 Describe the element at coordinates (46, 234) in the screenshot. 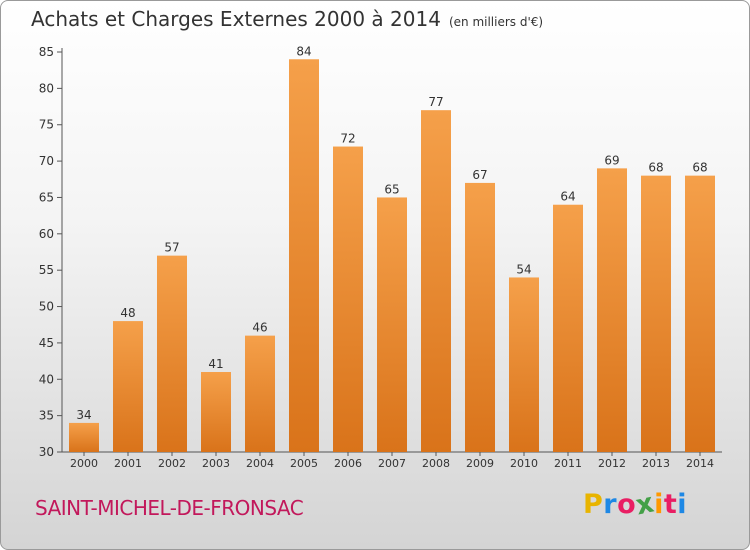

I see `y-tick-label: 60` at that location.